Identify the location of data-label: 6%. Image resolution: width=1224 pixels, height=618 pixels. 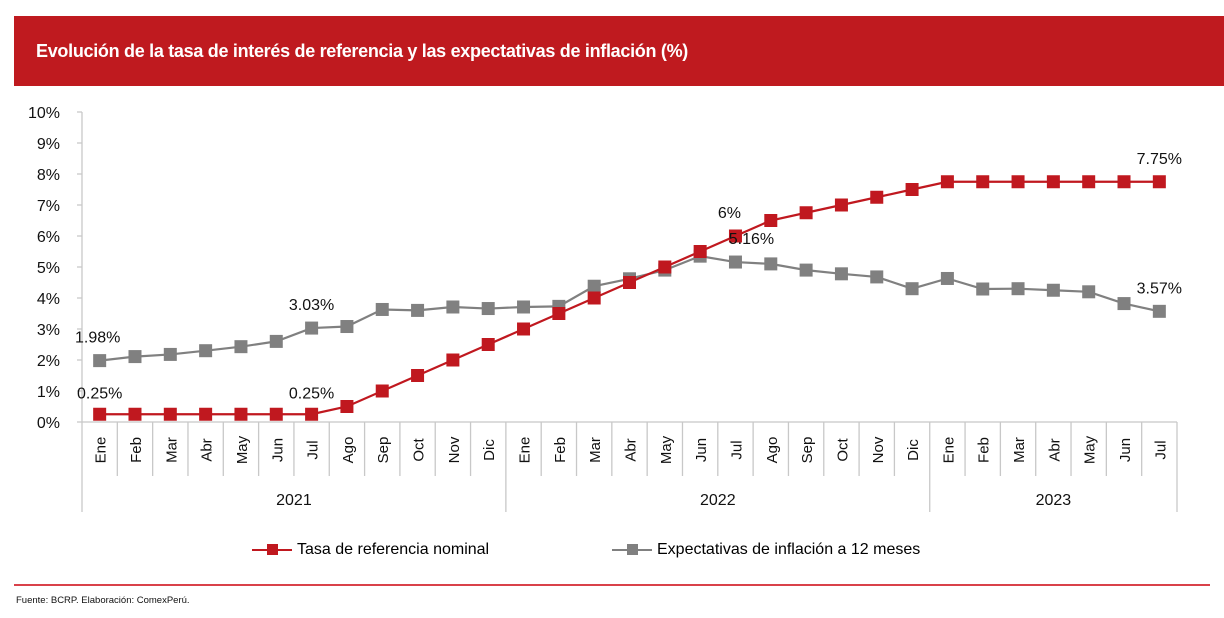
(729, 213).